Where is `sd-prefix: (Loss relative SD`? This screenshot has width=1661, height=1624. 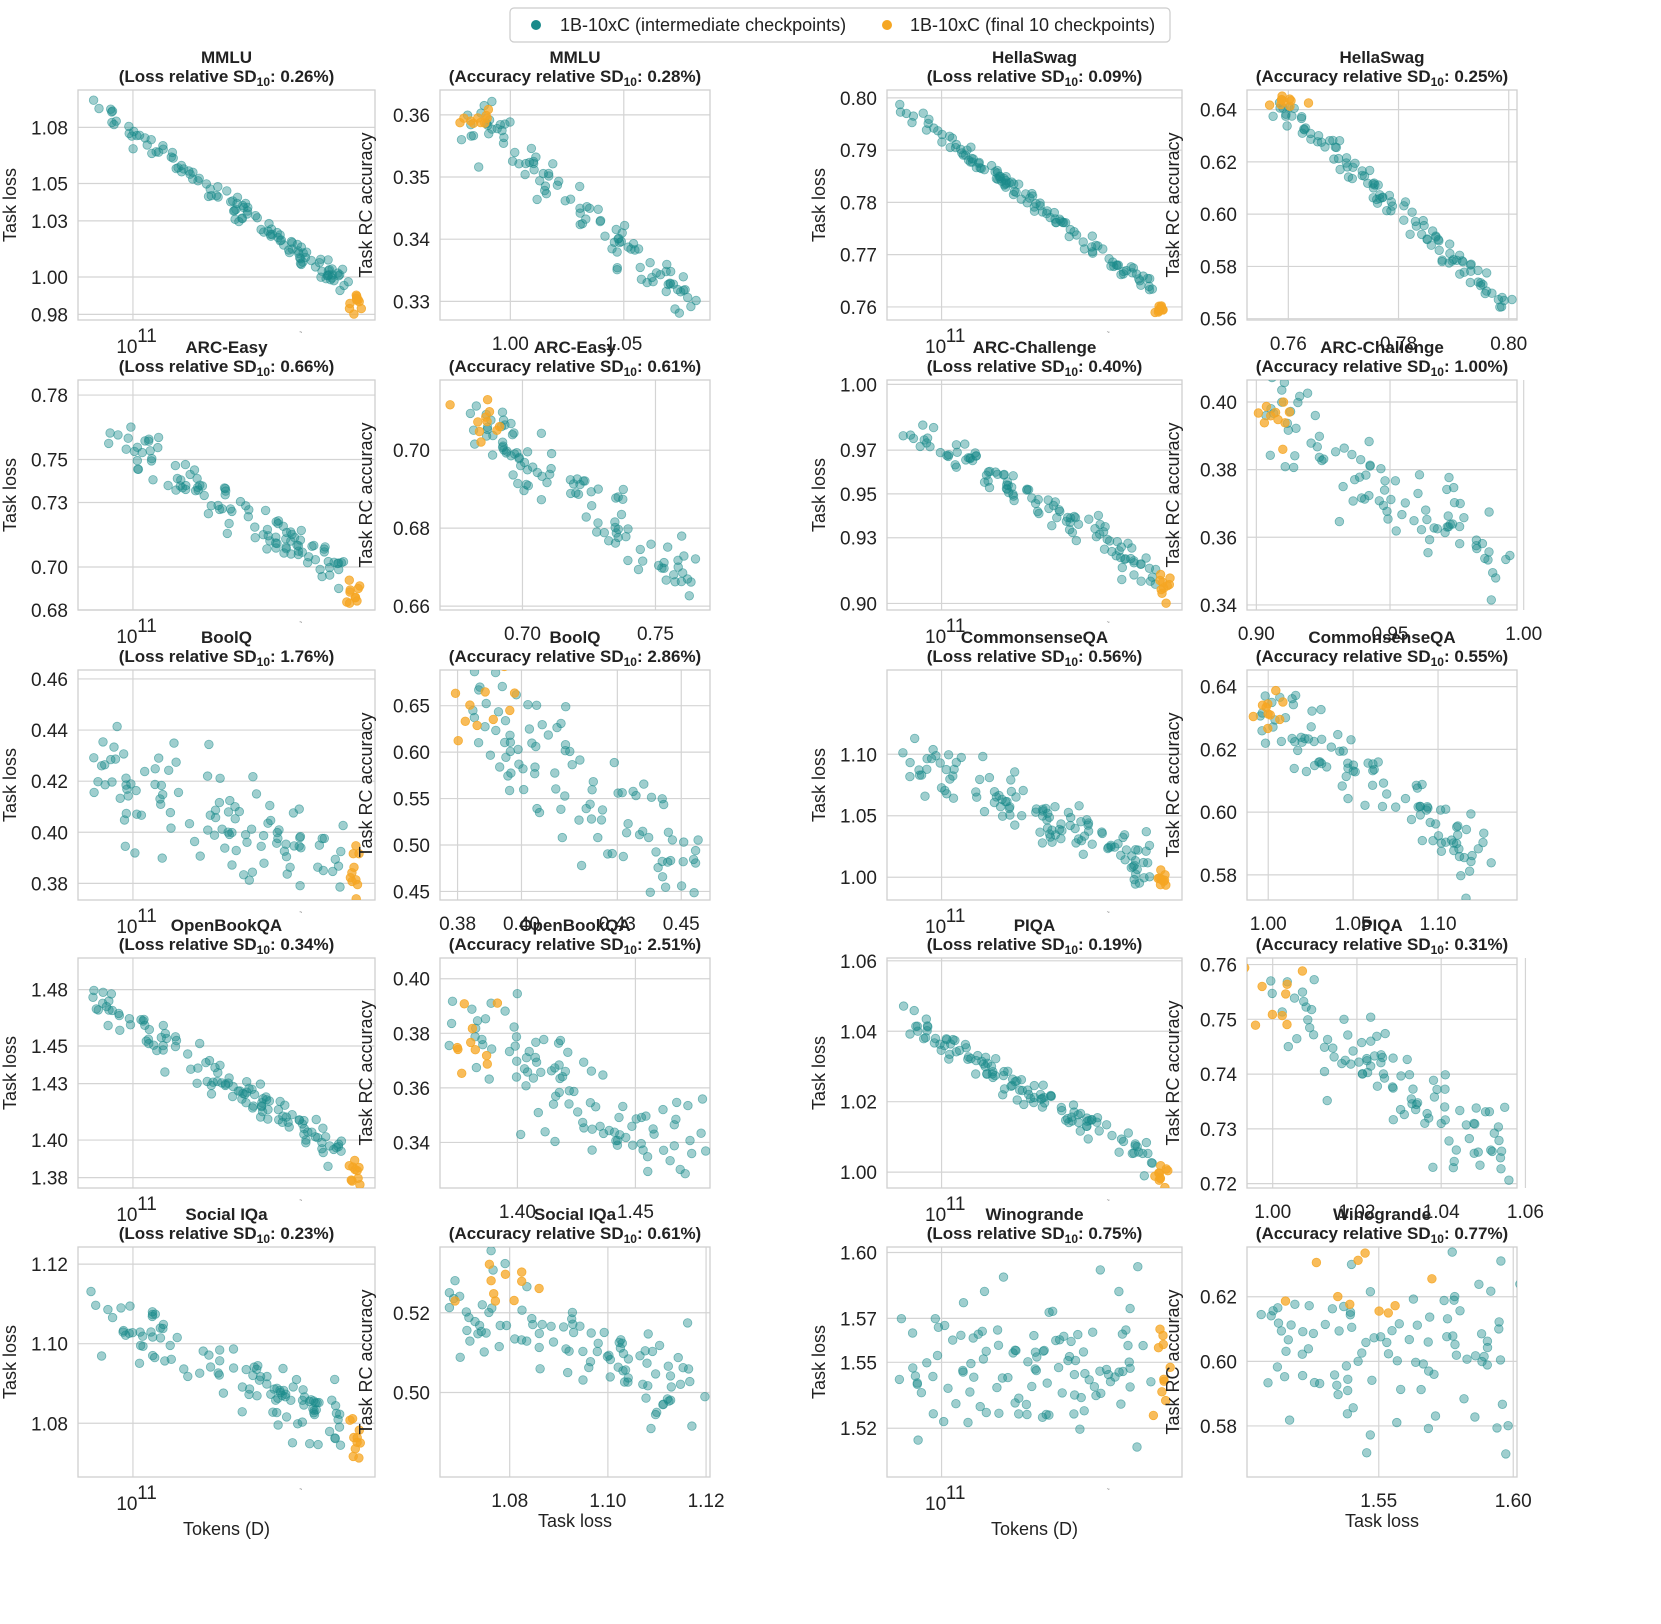 sd-prefix: (Loss relative SD is located at coordinates (996, 366).